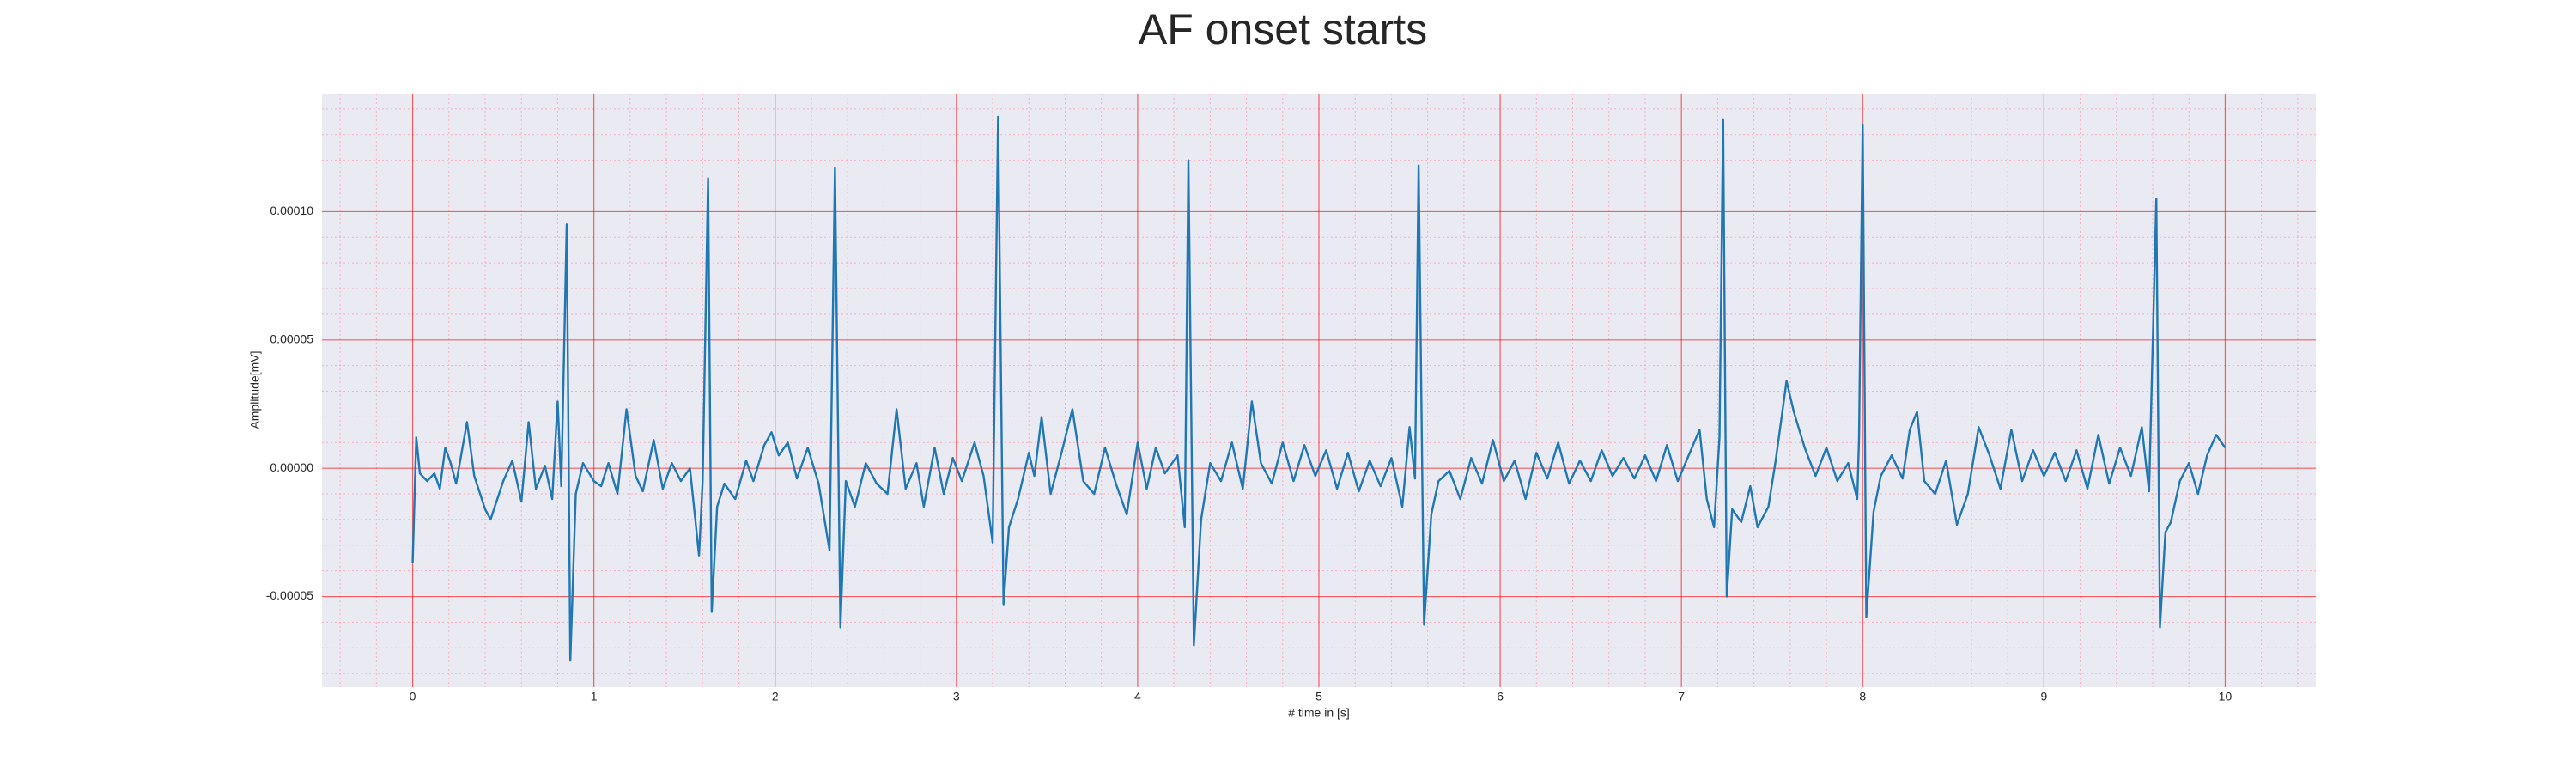  Describe the element at coordinates (291, 338) in the screenshot. I see `y-tick-label: 0.00005` at that location.